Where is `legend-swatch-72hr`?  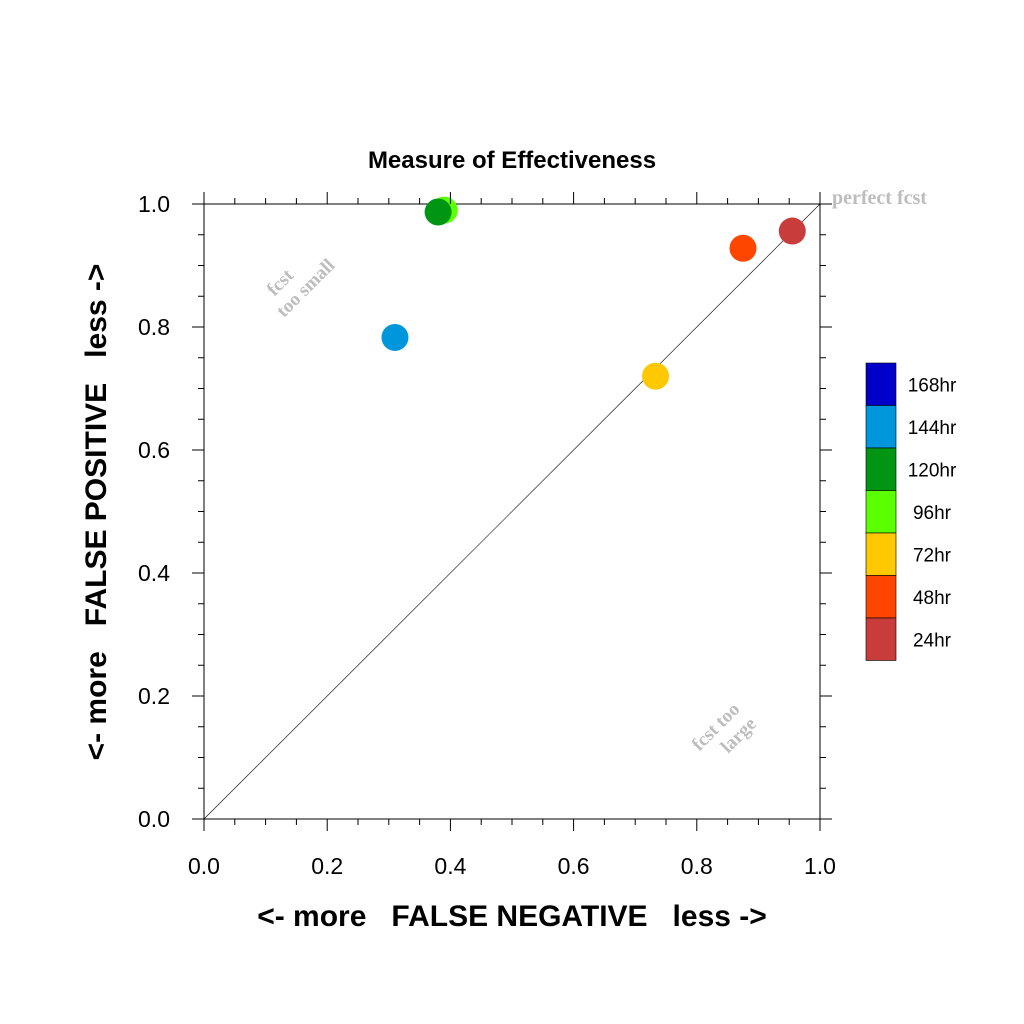
legend-swatch-72hr is located at coordinates (881, 554).